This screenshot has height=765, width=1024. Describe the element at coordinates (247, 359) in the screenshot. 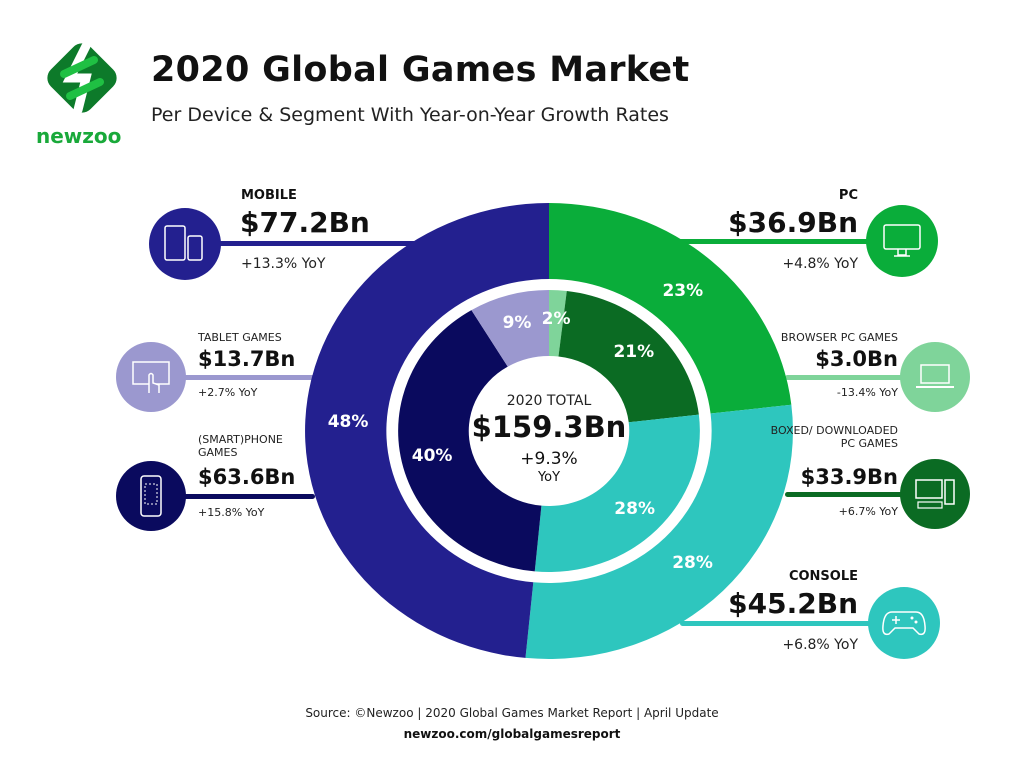

I see `tablet-value: $13.7Bn` at that location.